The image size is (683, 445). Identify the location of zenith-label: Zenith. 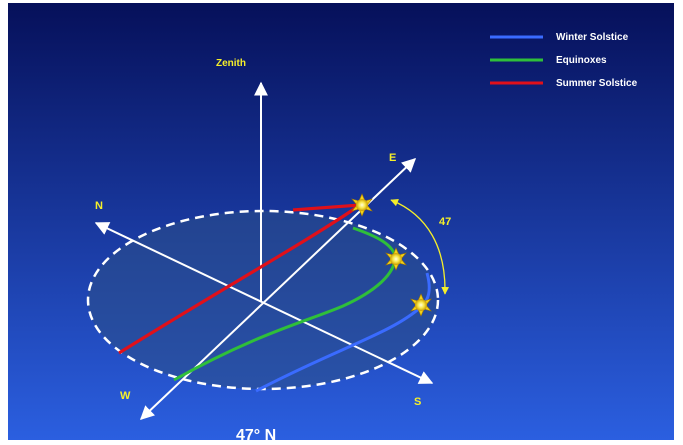
(231, 63).